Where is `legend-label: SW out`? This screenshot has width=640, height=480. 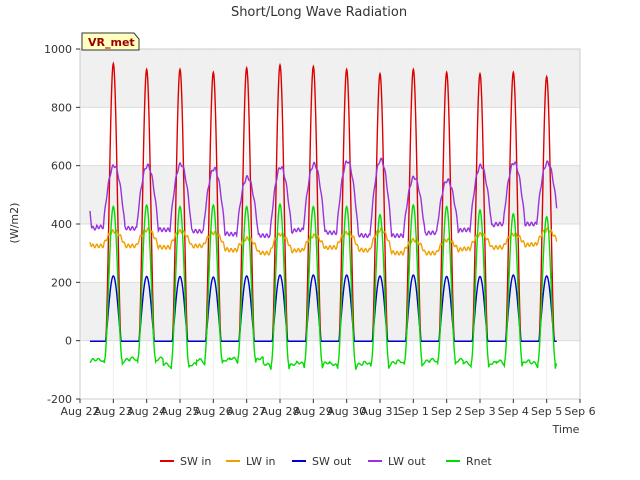
legend-label: SW out is located at coordinates (332, 461).